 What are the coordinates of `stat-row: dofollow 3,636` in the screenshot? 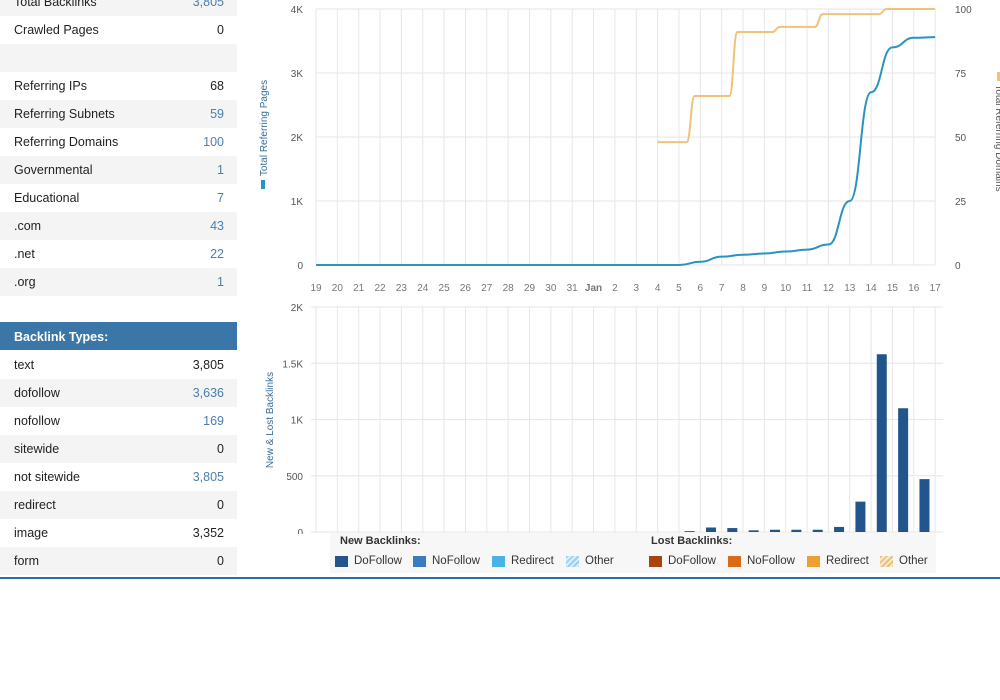 It's located at (118, 393).